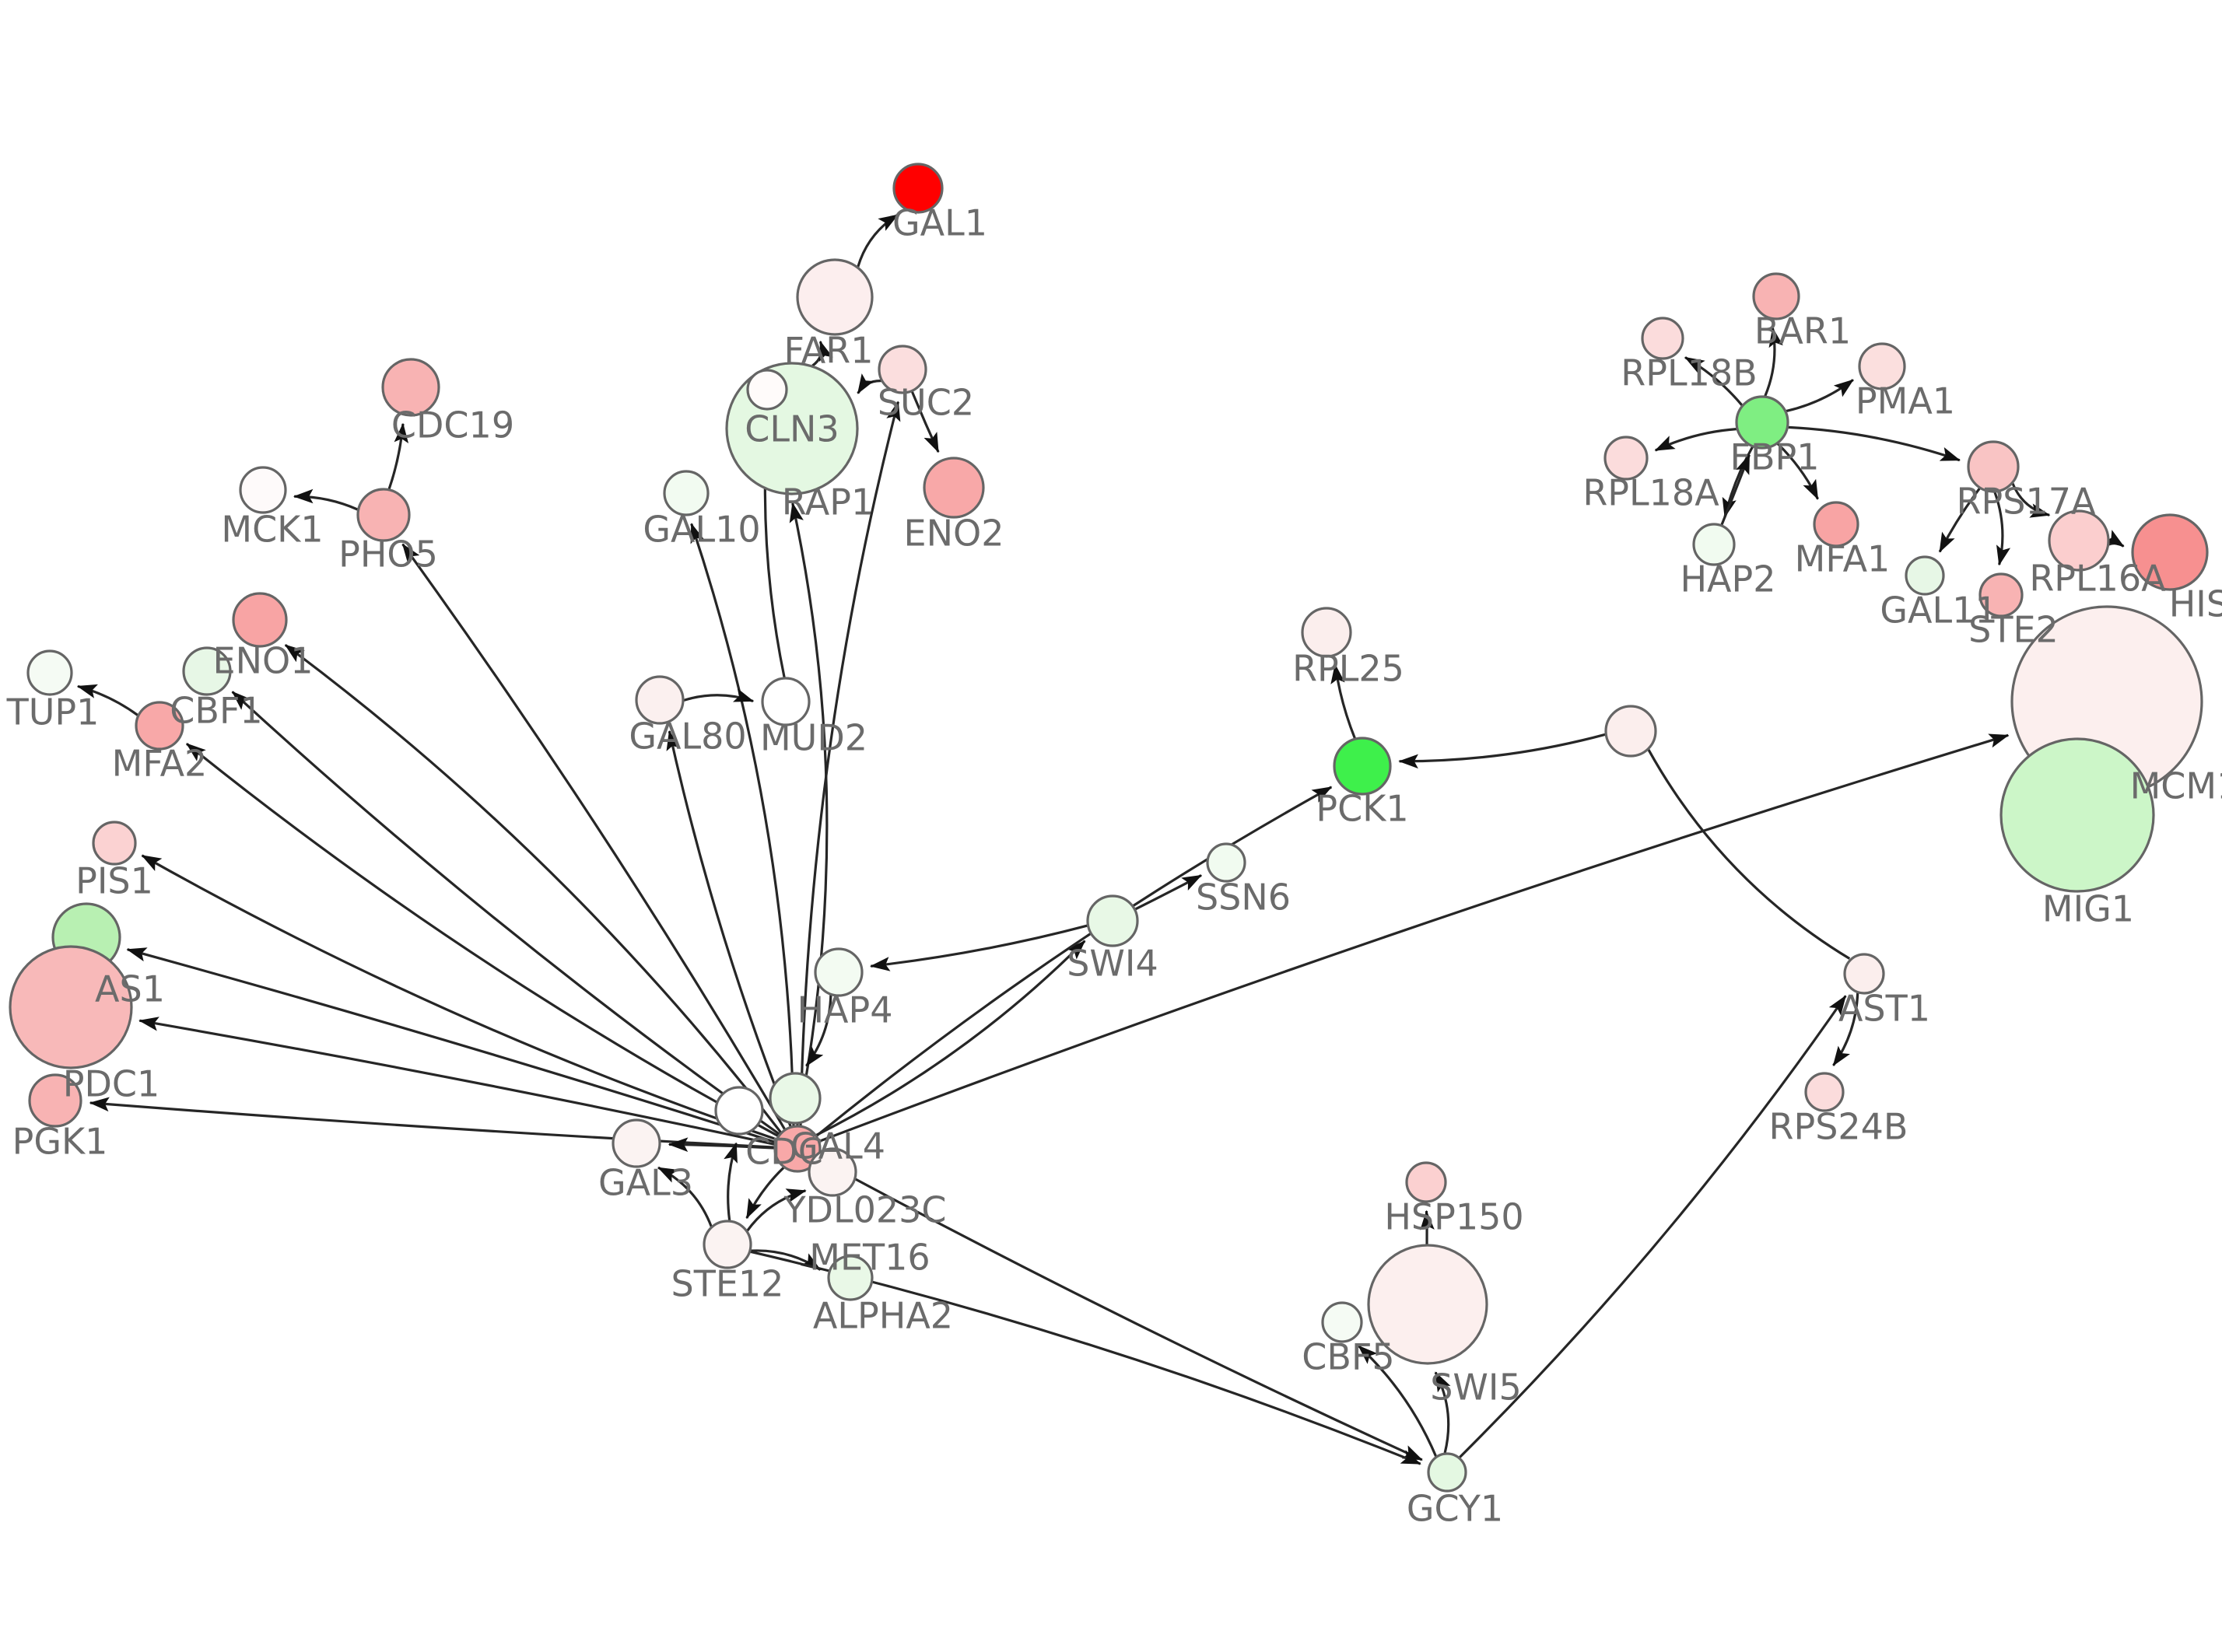 This screenshot has height=1652, width=2222. Describe the element at coordinates (903, 370) in the screenshot. I see `node-suc2` at that location.